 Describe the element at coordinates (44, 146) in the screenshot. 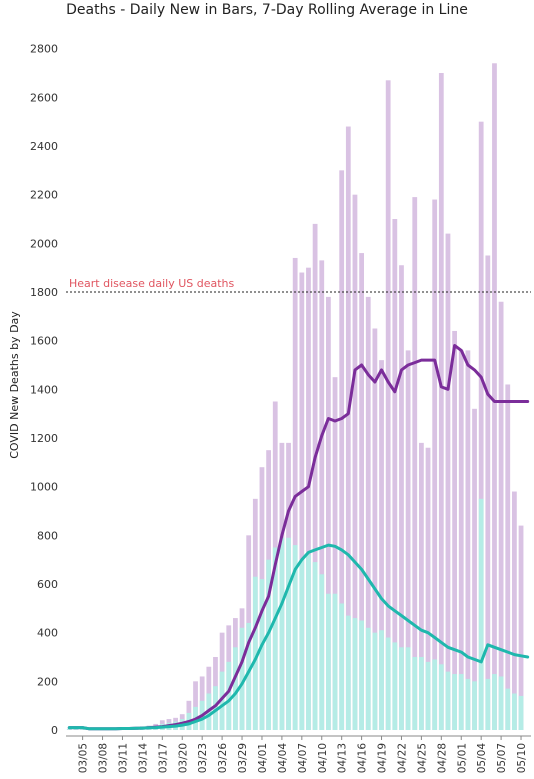

I see `y-tick-label: 2400` at that location.